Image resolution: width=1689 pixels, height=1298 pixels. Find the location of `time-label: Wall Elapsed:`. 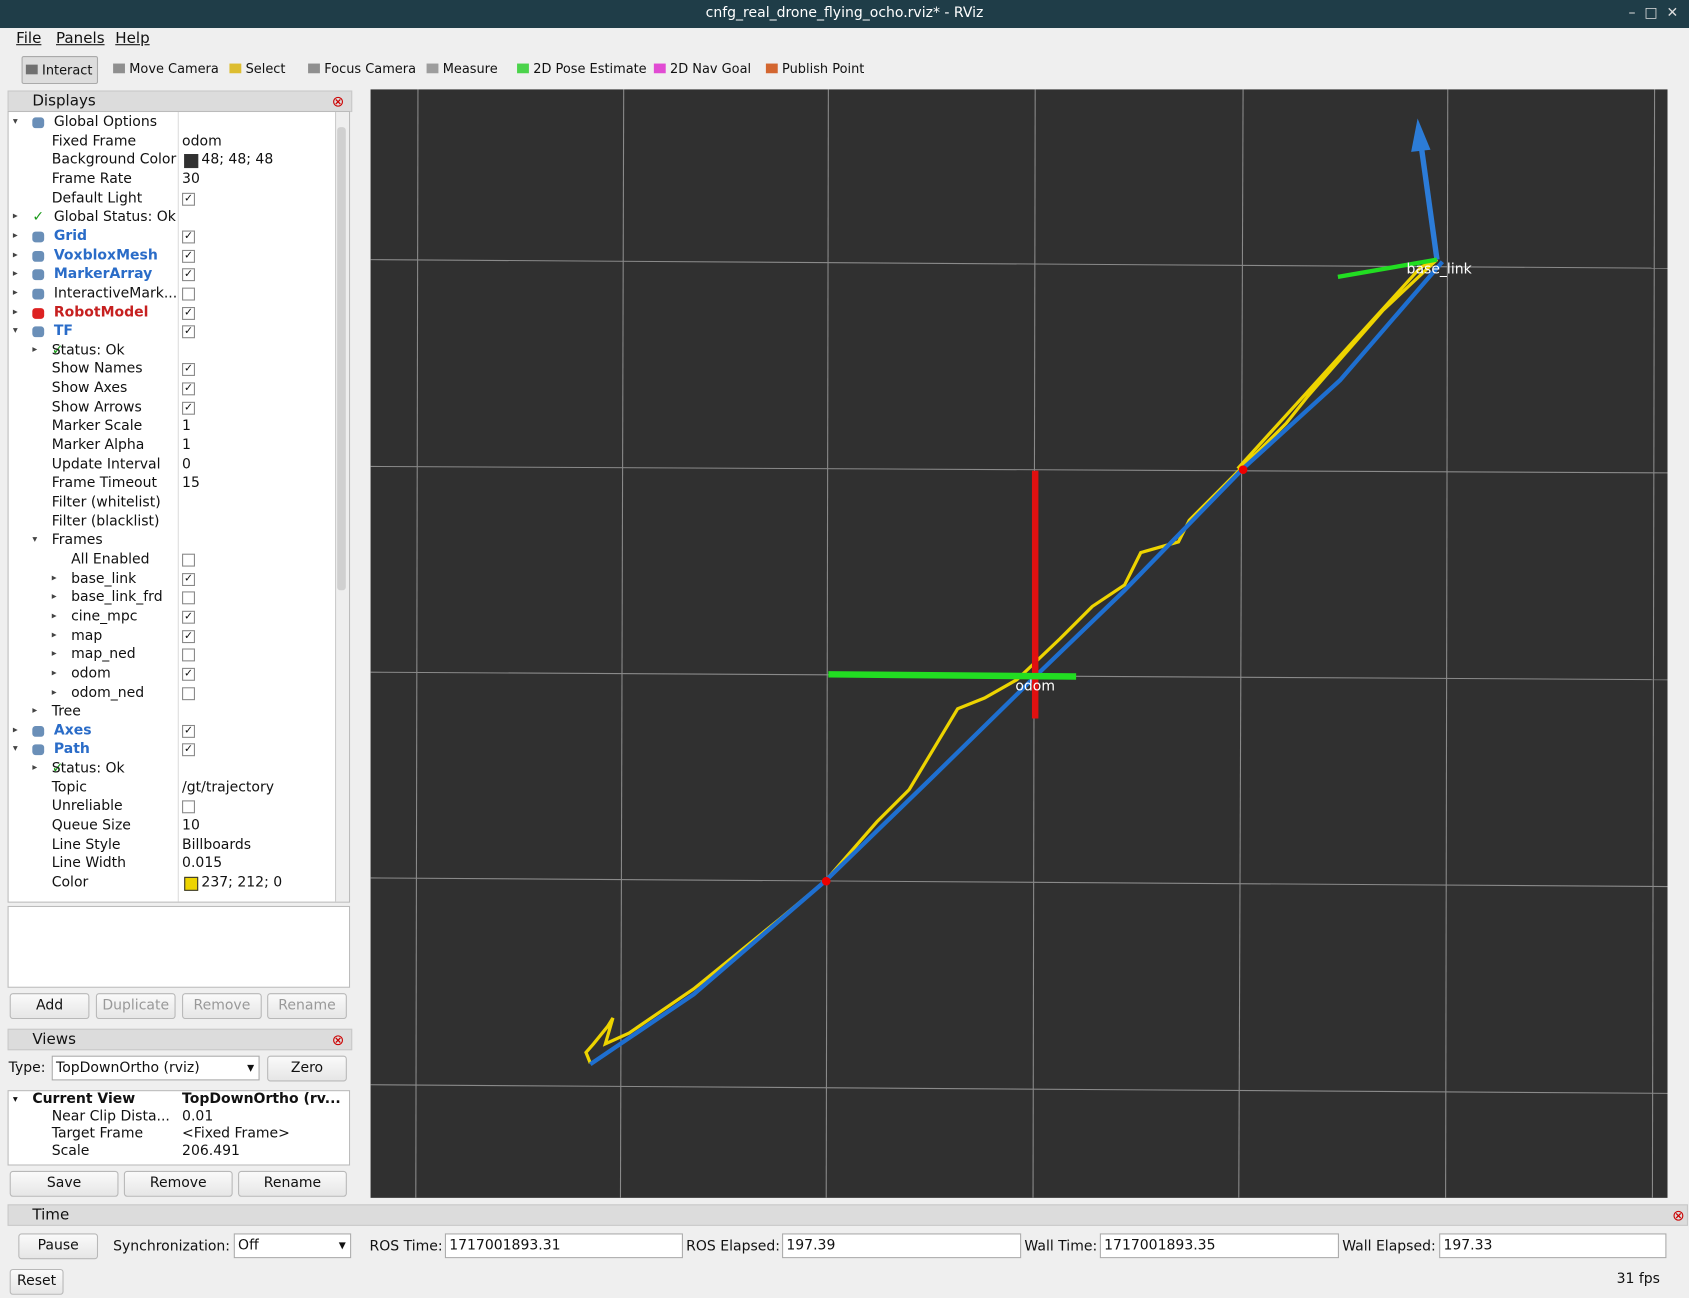

time-label: Wall Elapsed: is located at coordinates (1389, 1246).